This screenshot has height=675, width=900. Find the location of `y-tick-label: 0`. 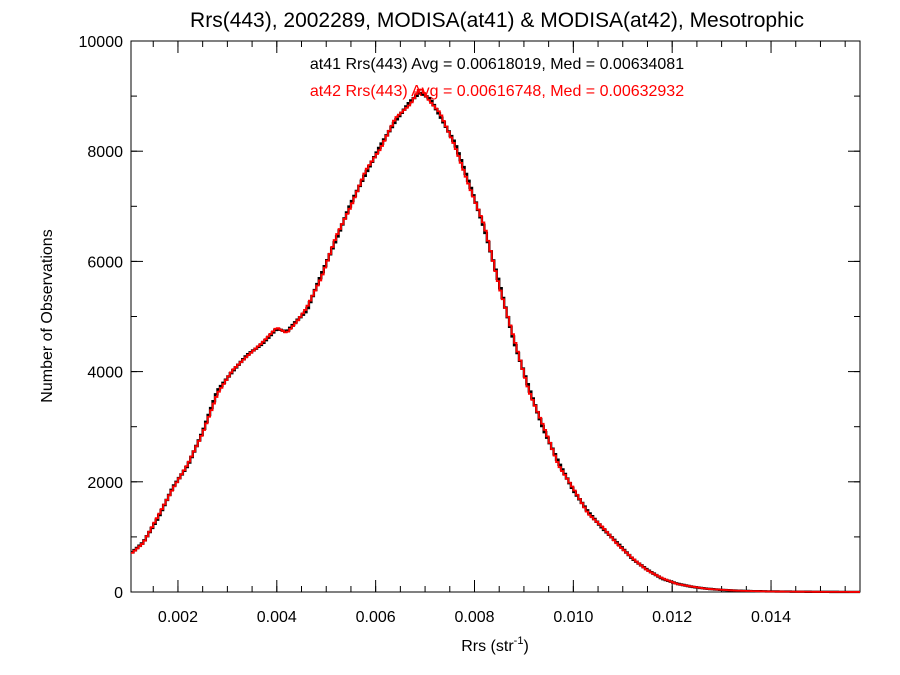

y-tick-label: 0 is located at coordinates (118, 593).